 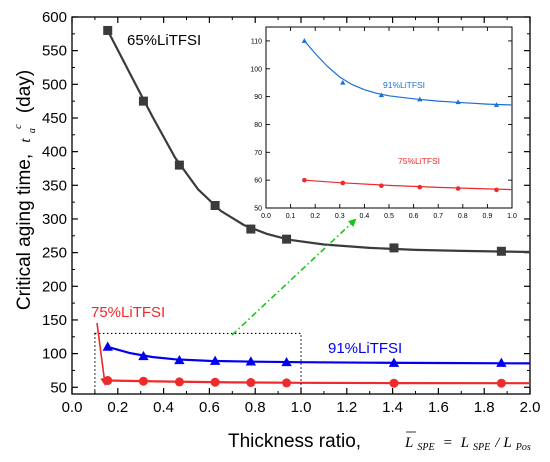 I want to click on series-label: 91%LiTFSI, so click(x=365, y=348).